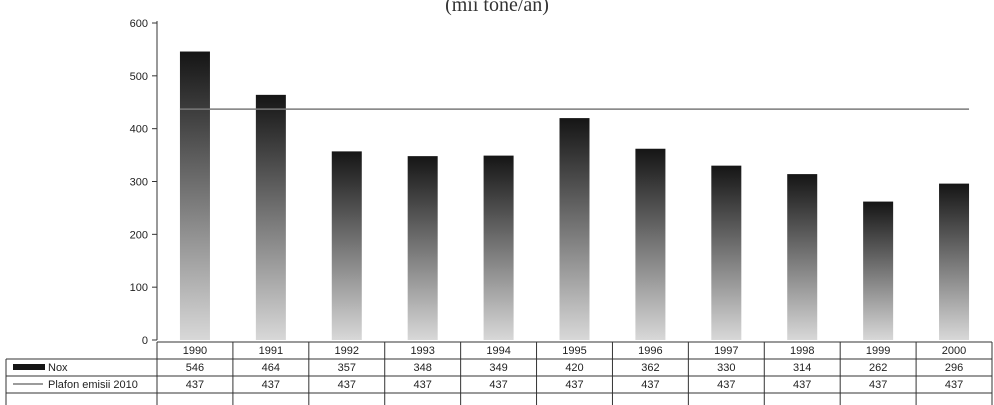  I want to click on y-tick-label: 600, so click(139, 24).